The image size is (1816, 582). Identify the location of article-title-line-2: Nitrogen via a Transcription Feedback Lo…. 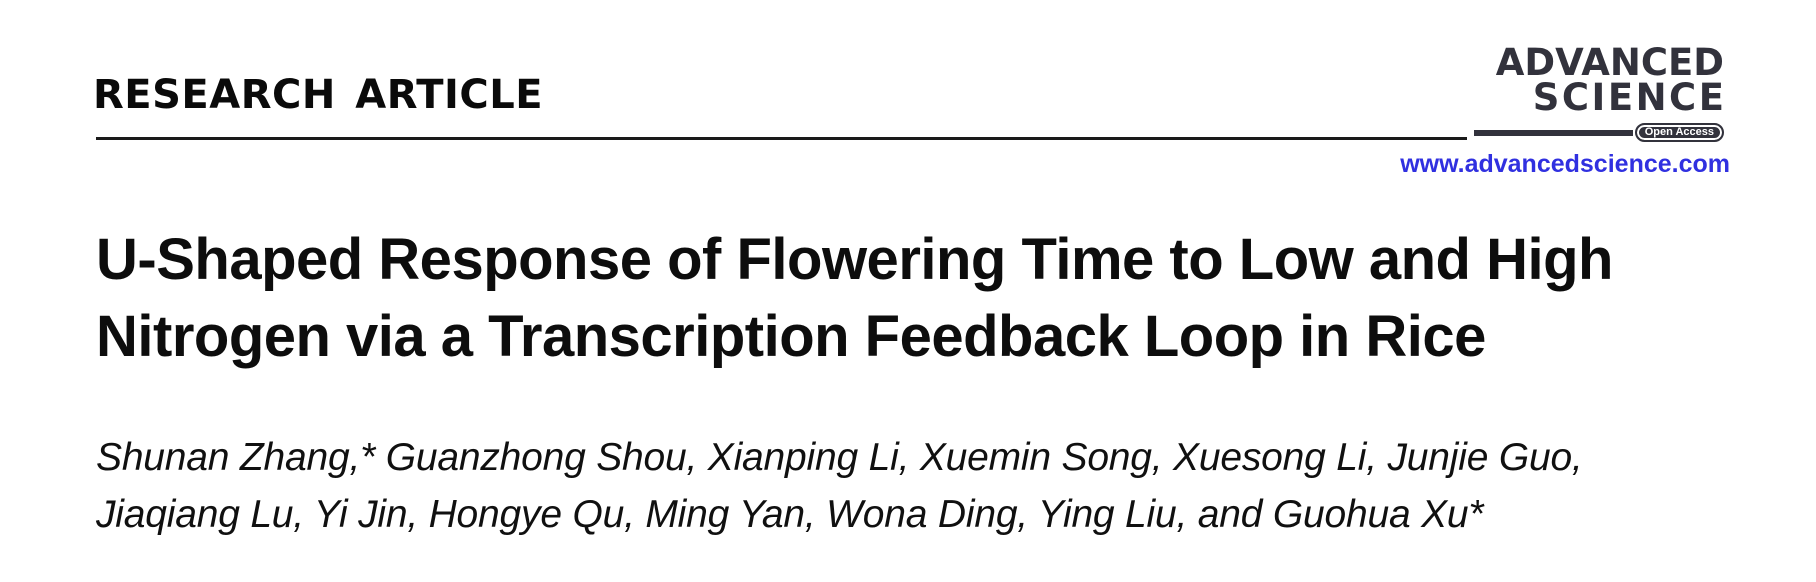
(791, 336).